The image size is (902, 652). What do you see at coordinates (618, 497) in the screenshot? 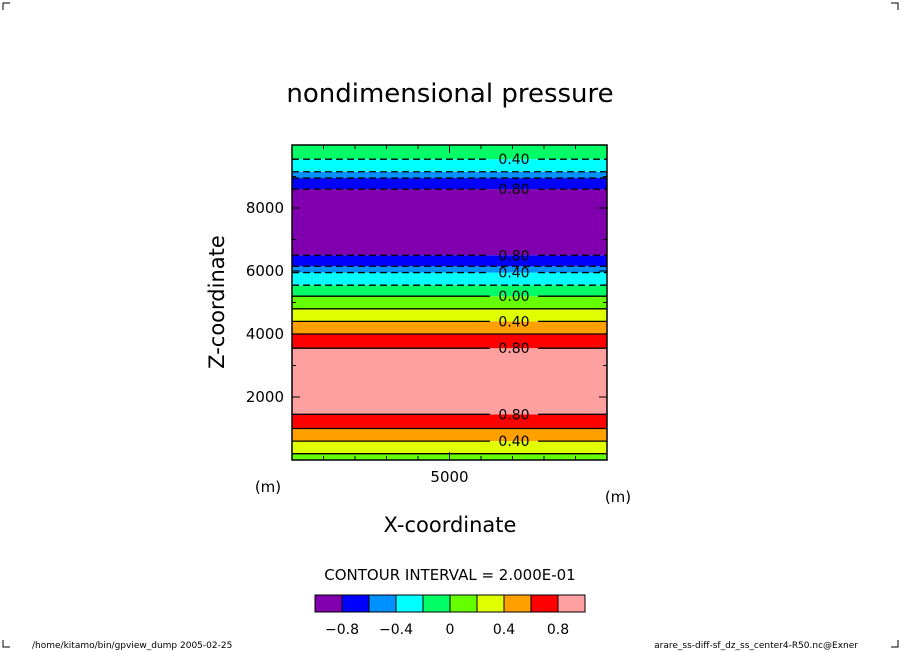
I see `x-unit-label: (m)` at bounding box center [618, 497].